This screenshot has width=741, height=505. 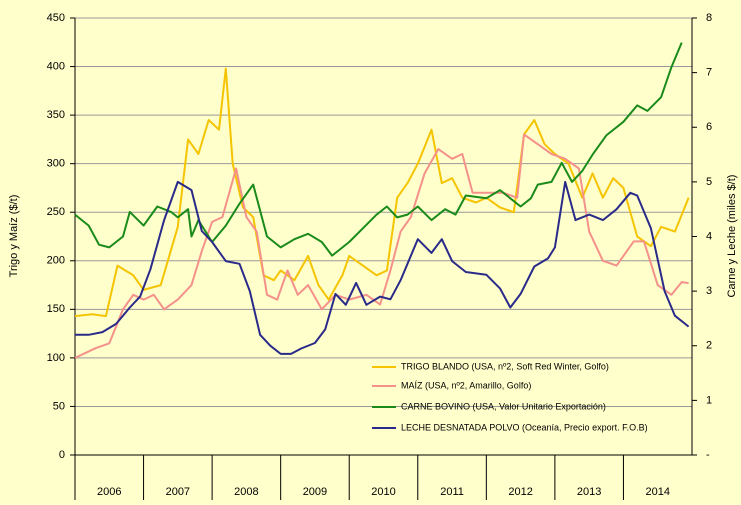 I want to click on y2-tick-label: 6, so click(x=709, y=127).